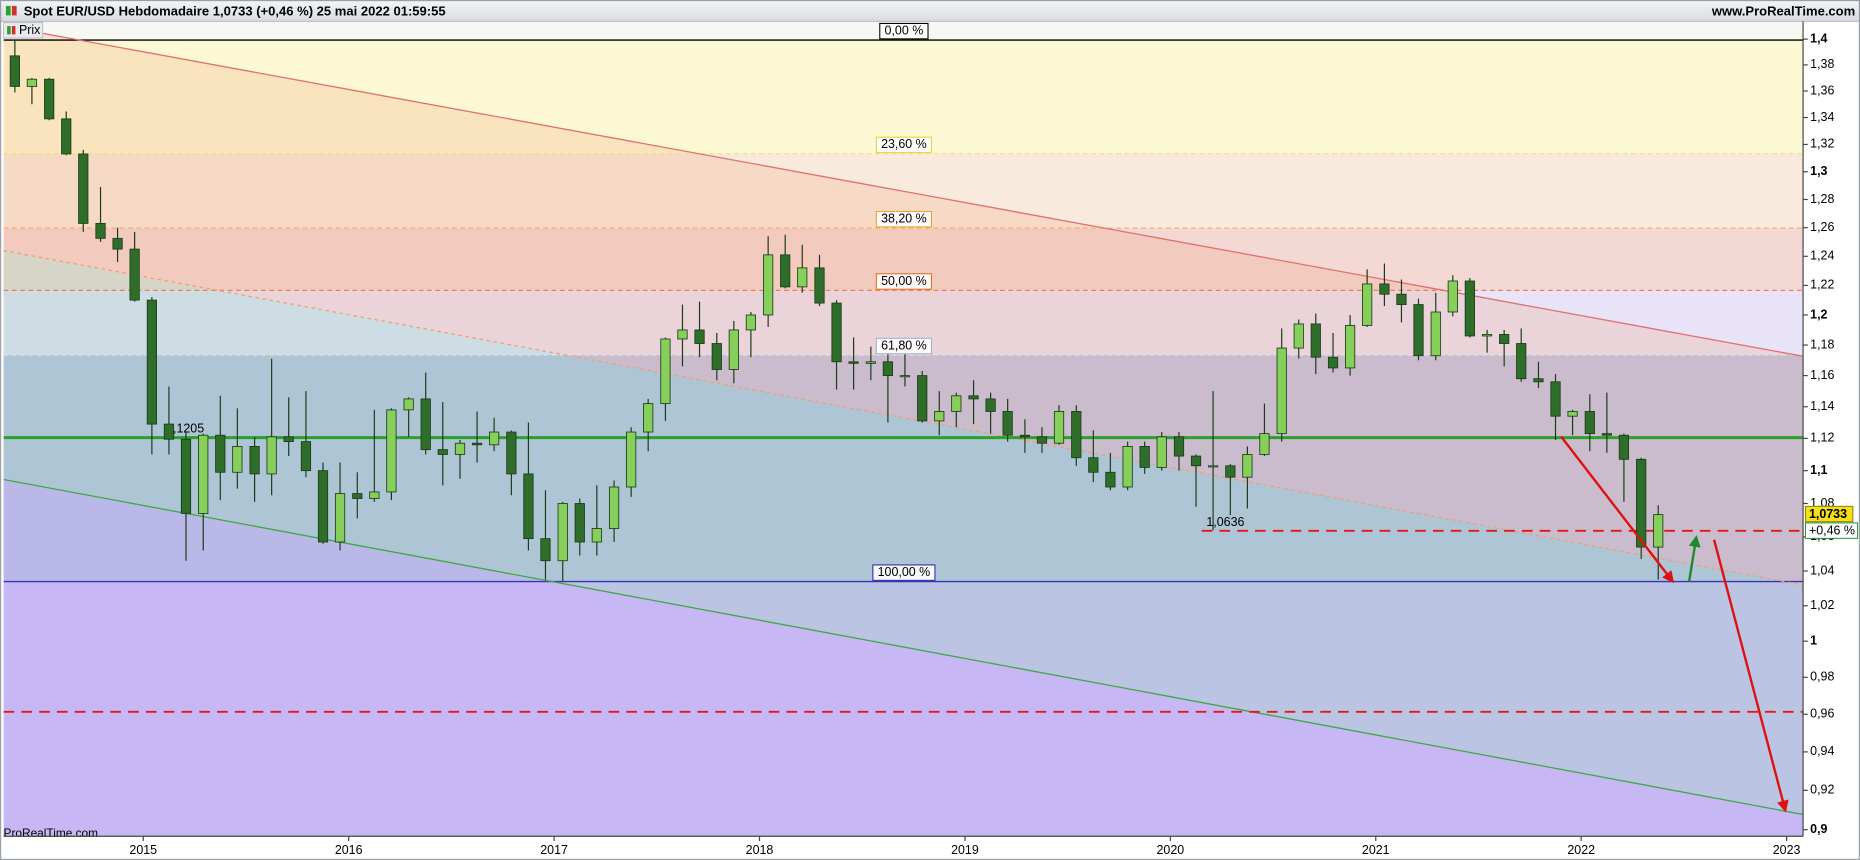 Image resolution: width=1860 pixels, height=860 pixels. I want to click on fib-label: 38,20 %, so click(904, 219).